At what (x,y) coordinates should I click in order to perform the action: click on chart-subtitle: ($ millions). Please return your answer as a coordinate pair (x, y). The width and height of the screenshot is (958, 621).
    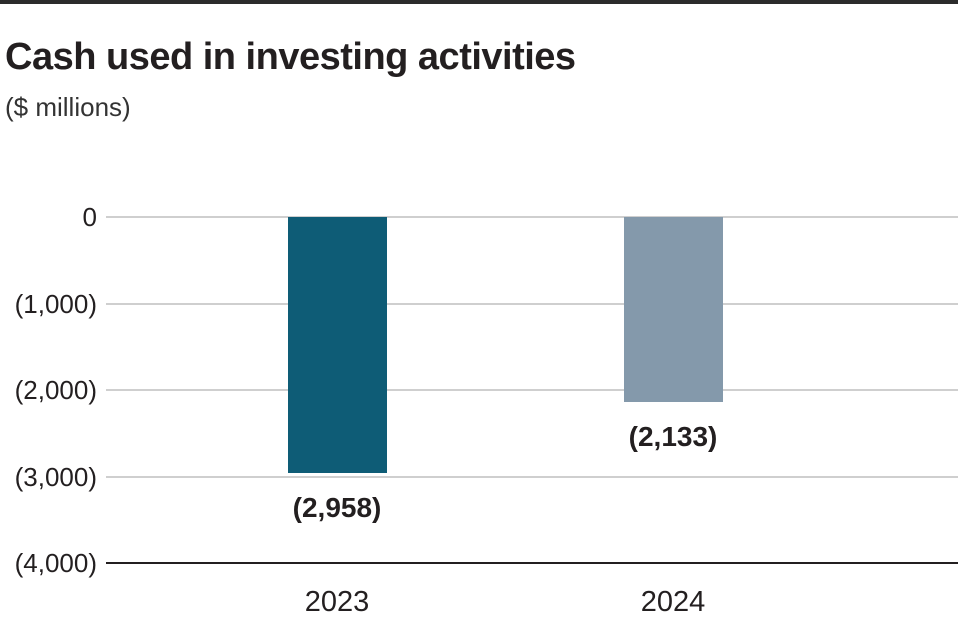
    Looking at the image, I should click on (68, 107).